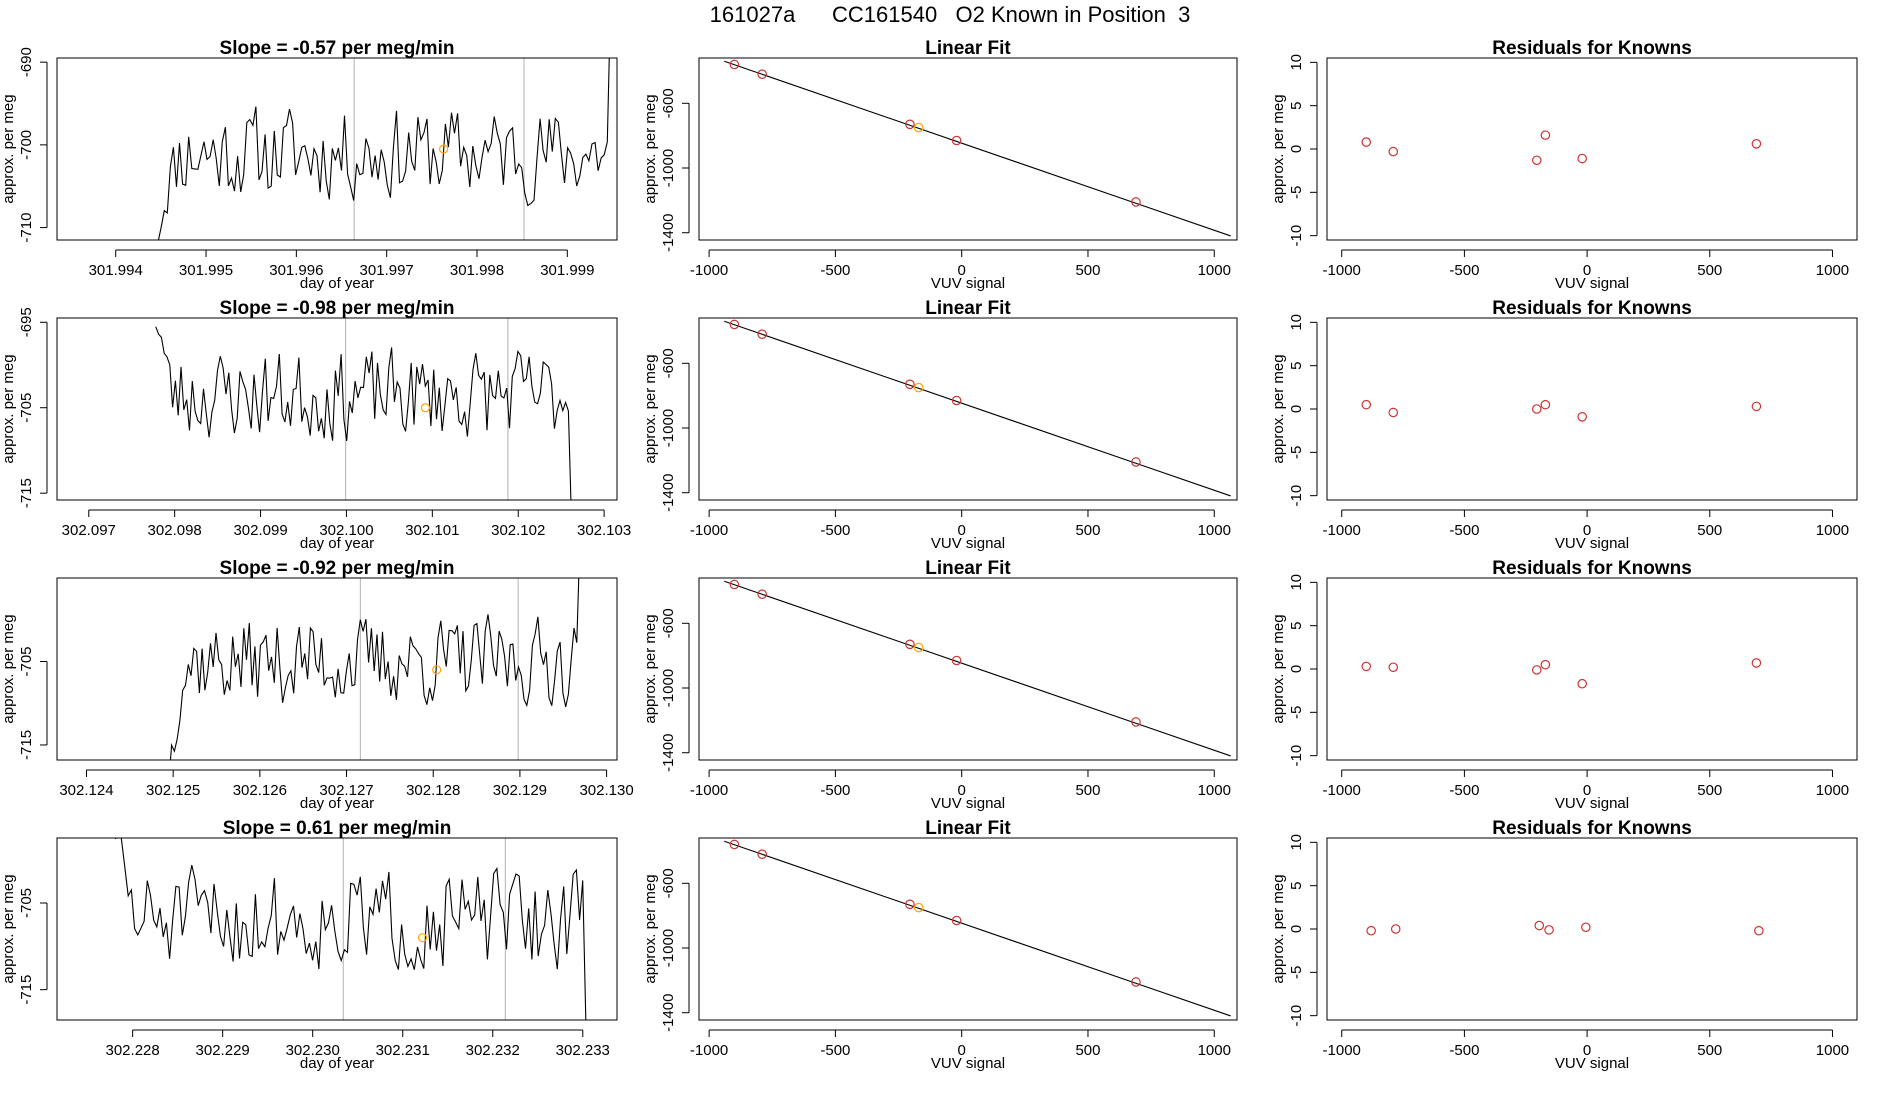 This screenshot has width=1900, height=1100. I want to click on x-tick-label: 302.233, so click(583, 1050).